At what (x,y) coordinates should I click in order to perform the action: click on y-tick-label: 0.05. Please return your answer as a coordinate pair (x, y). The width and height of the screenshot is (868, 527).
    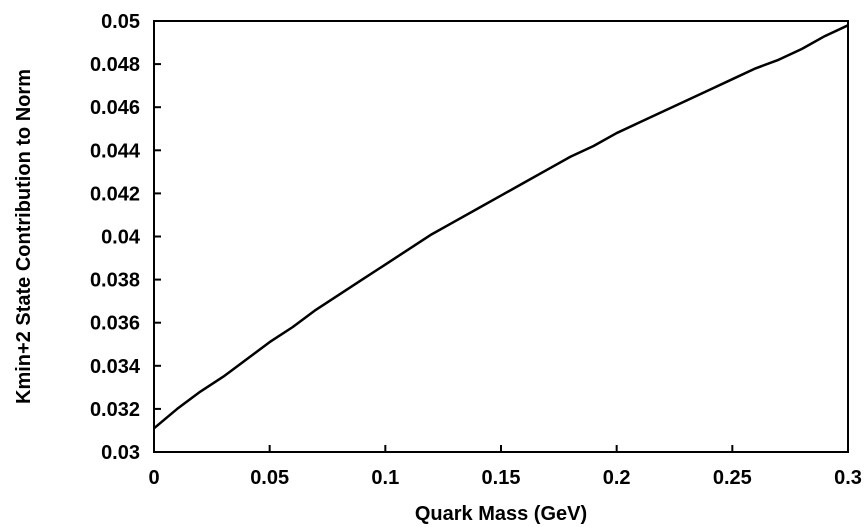
    Looking at the image, I should click on (120, 22).